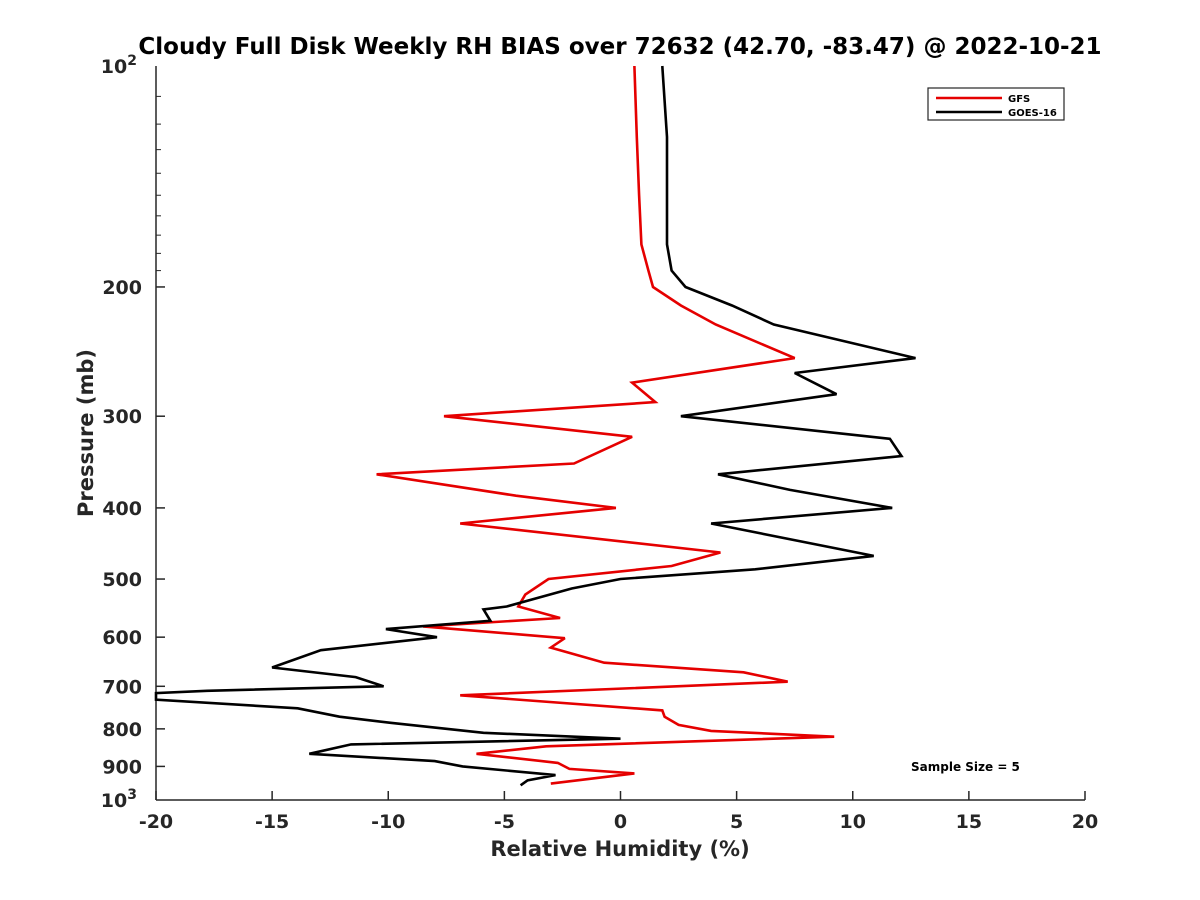 The height and width of the screenshot is (900, 1200). What do you see at coordinates (619, 849) in the screenshot?
I see `x-axis-label: Relative Humidity (%)` at bounding box center [619, 849].